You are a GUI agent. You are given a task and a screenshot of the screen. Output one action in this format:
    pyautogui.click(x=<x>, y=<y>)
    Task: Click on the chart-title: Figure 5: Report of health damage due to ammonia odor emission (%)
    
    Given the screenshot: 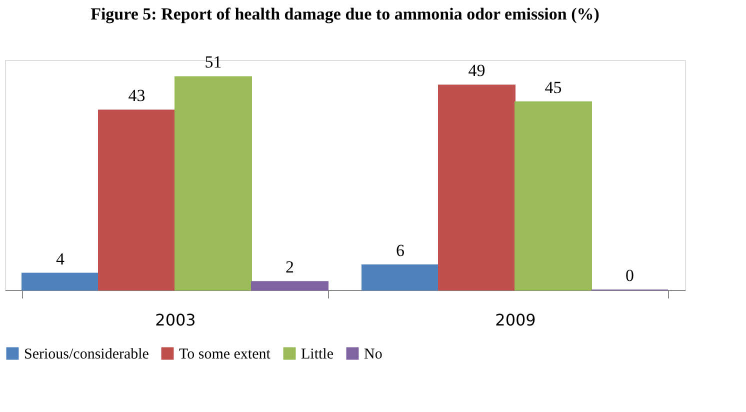 What is the action you would take?
    pyautogui.click(x=345, y=14)
    